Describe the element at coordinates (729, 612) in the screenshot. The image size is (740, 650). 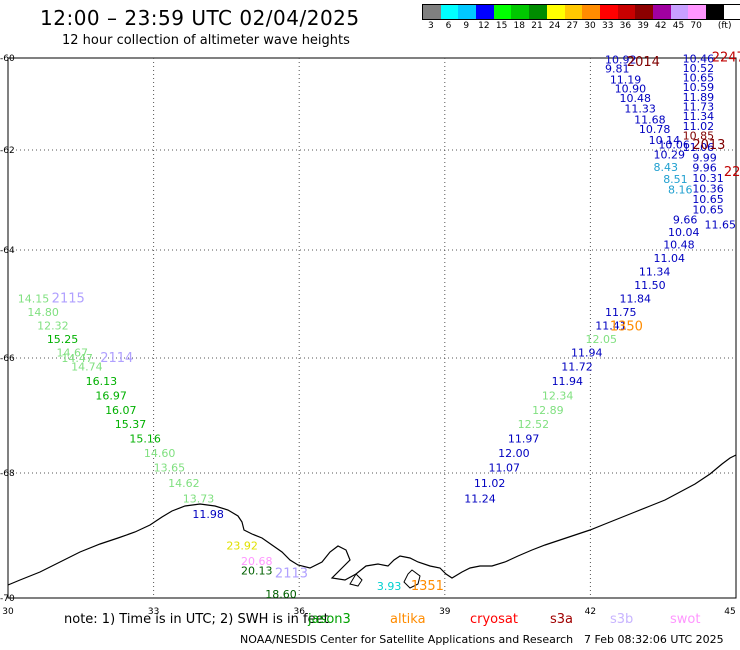
I see `lon-tick-label: 45` at that location.